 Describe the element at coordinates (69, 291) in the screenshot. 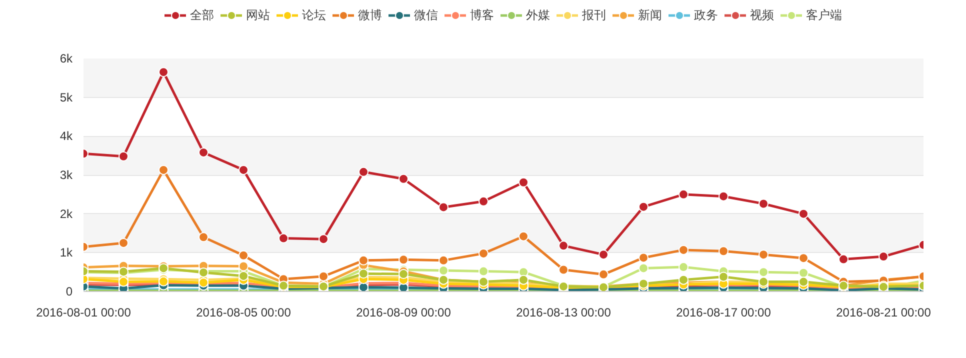

I see `y-tick-label: 0` at that location.